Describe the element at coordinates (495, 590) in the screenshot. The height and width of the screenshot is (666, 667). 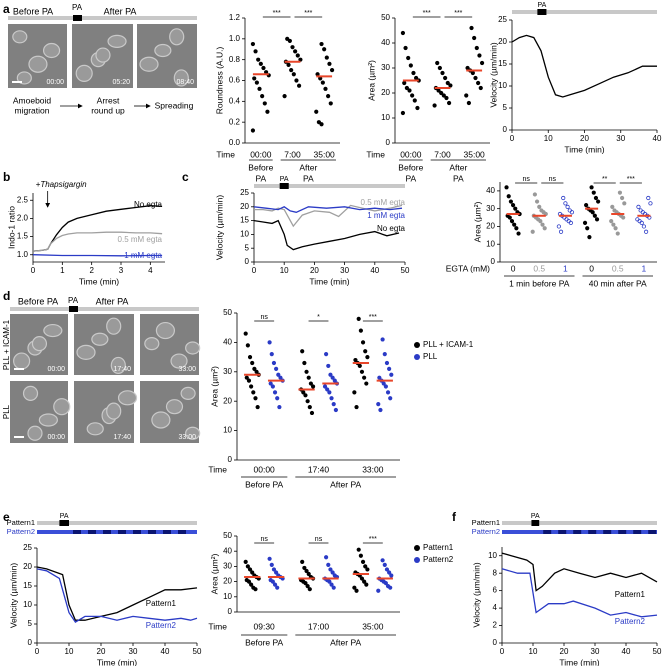
I see `y-tick-label: 6` at that location.